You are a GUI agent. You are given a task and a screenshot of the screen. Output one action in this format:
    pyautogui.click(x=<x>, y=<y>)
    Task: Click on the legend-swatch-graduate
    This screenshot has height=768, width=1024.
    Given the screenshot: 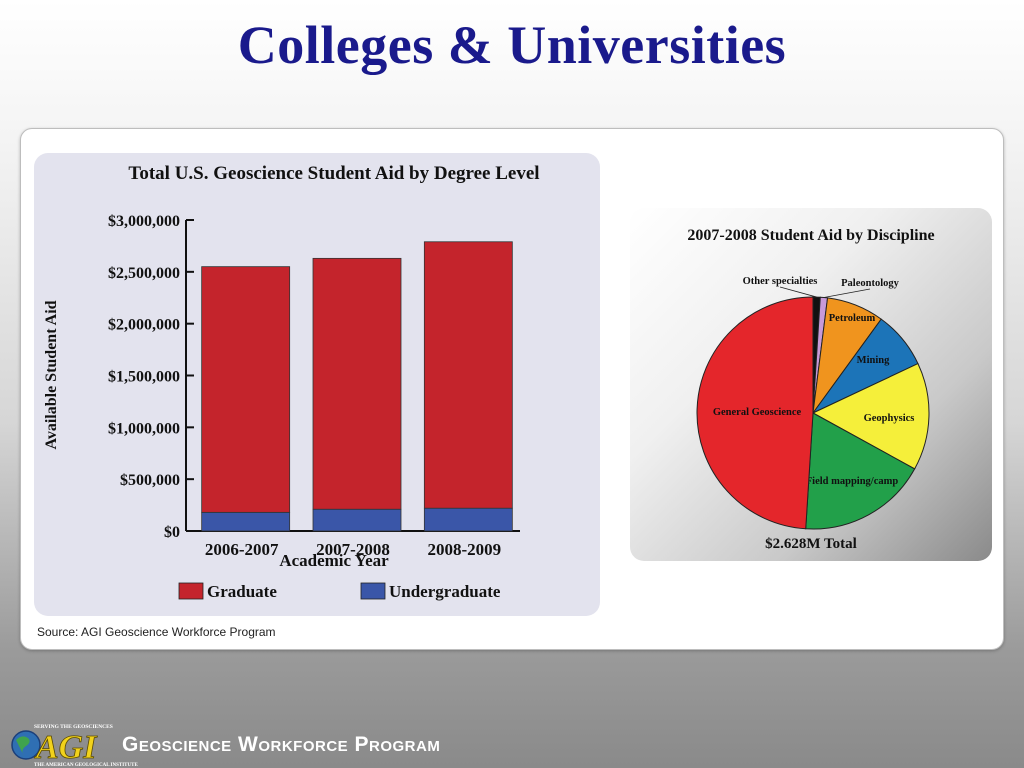 What is the action you would take?
    pyautogui.click(x=191, y=591)
    